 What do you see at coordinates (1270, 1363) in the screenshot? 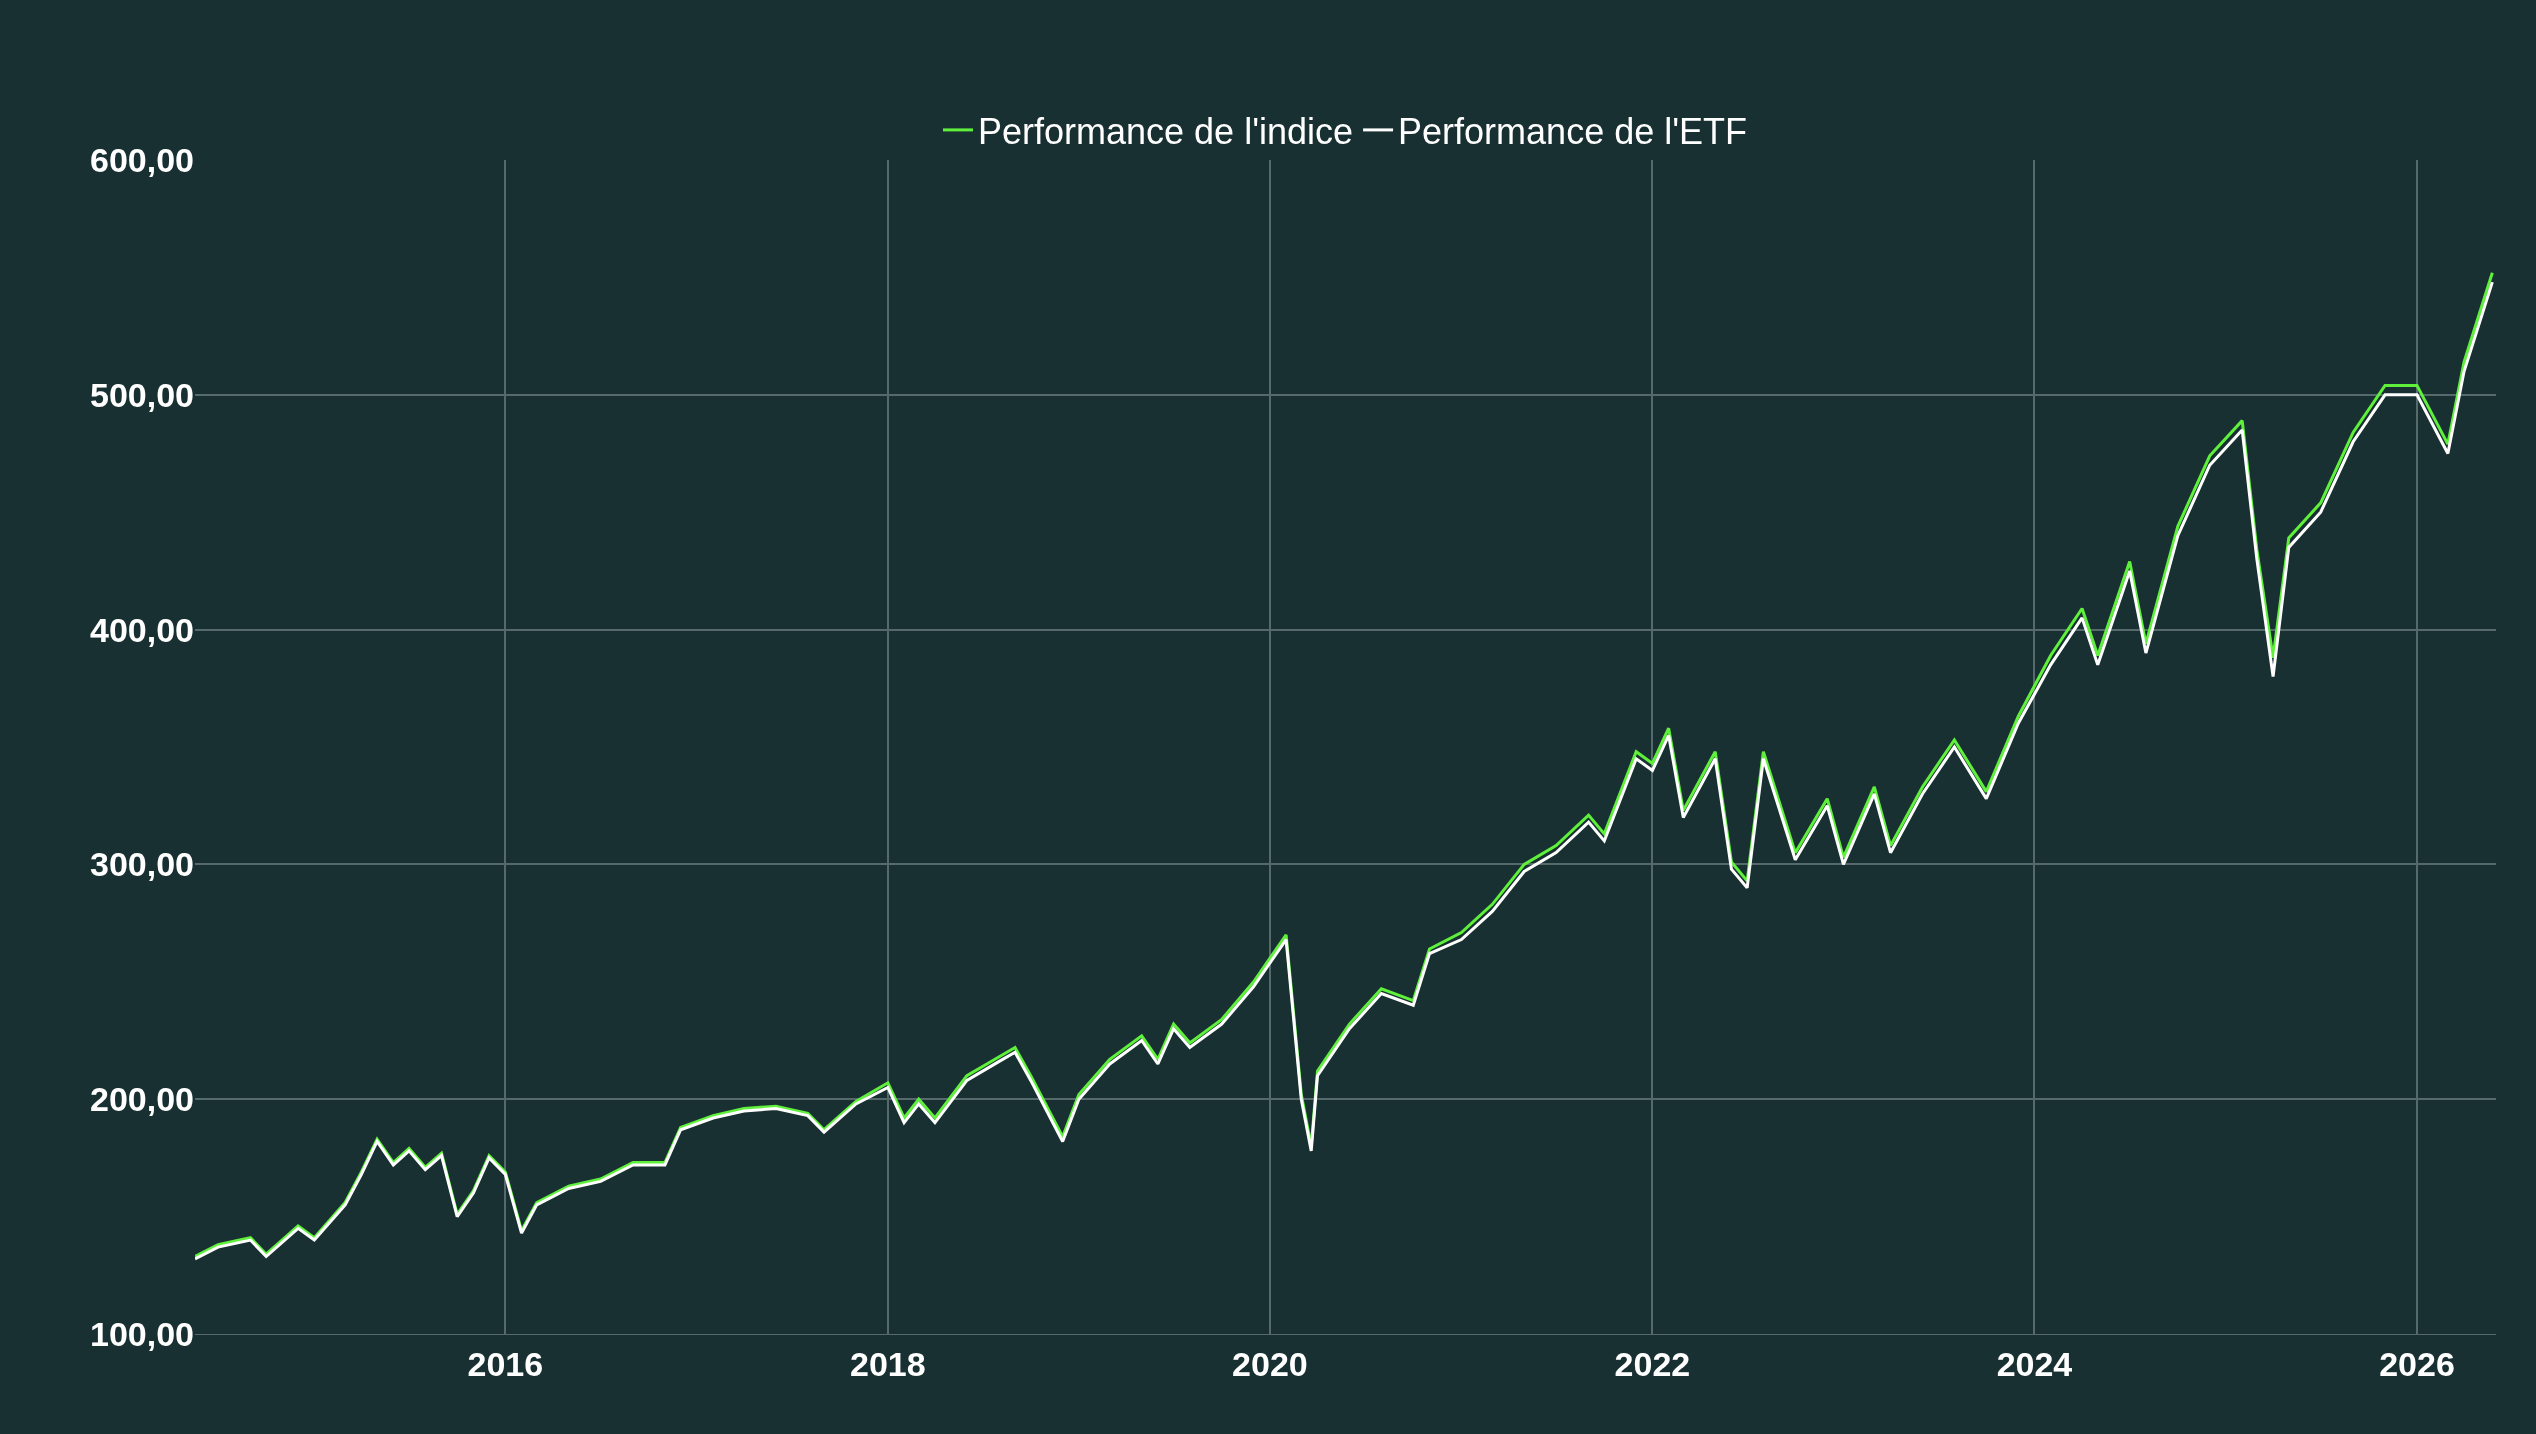
I see `x-tick-label: 2020` at bounding box center [1270, 1363].